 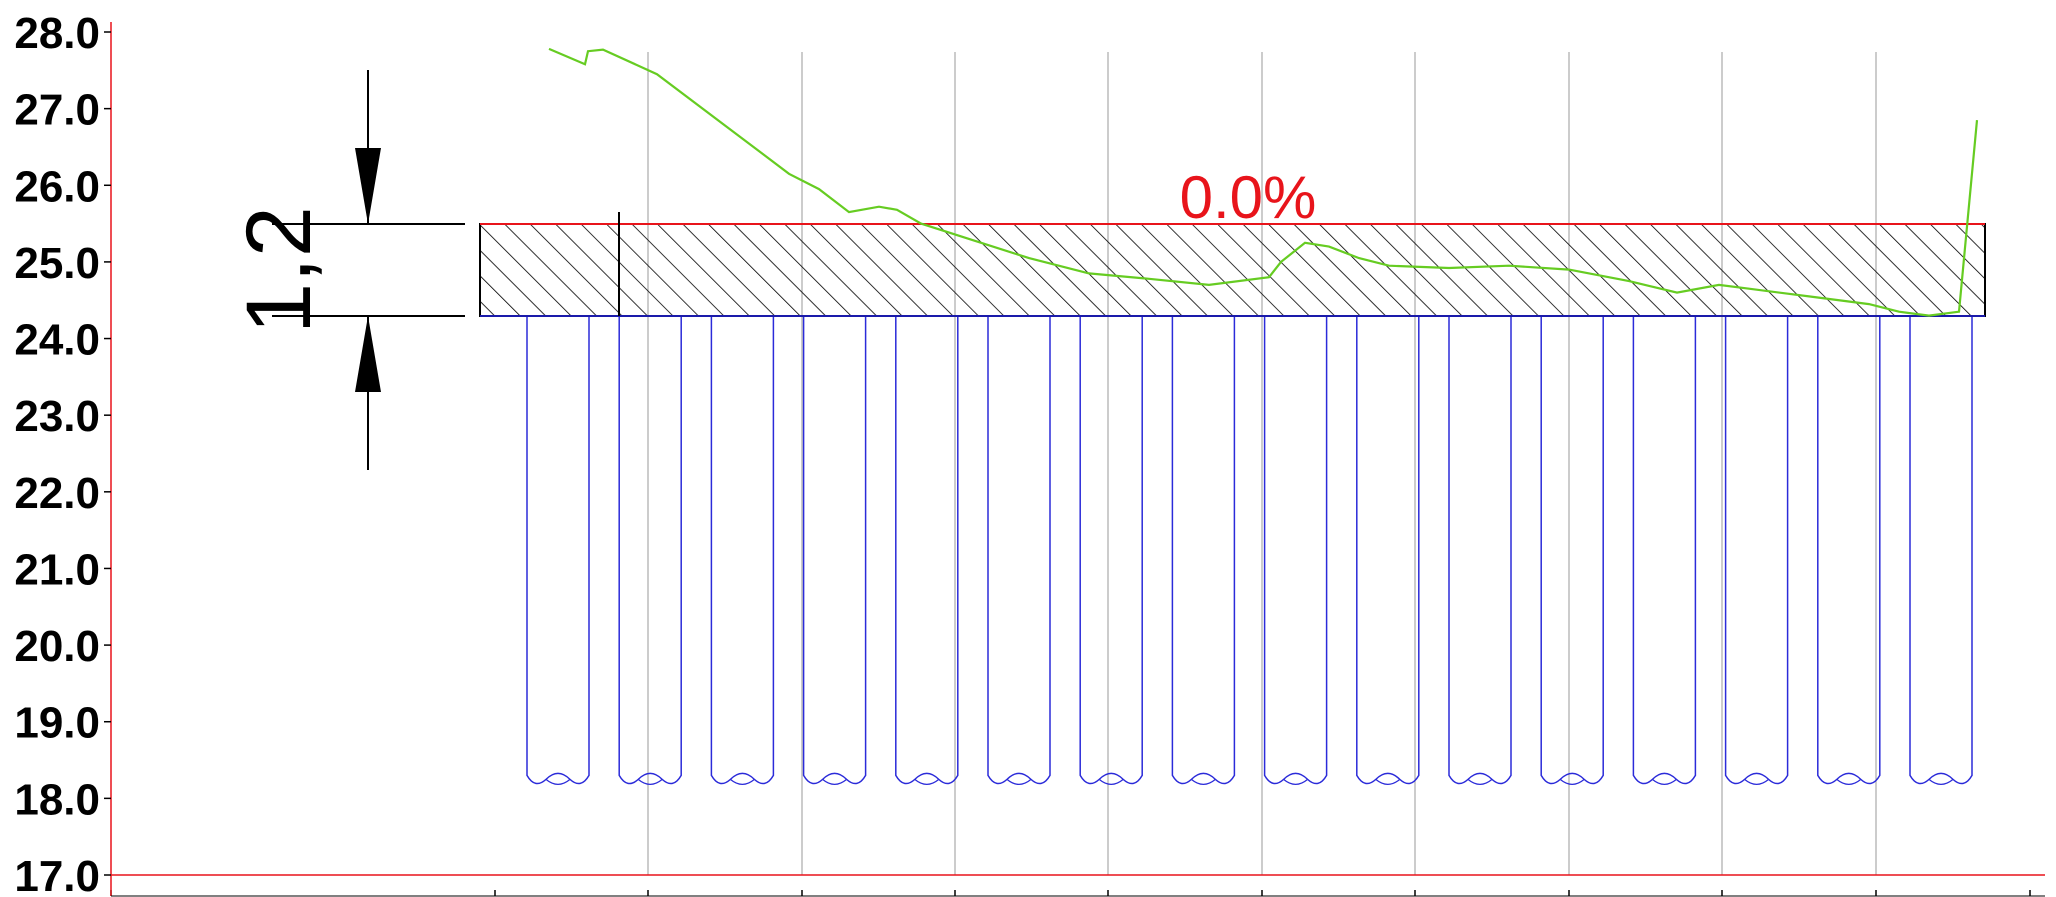 What do you see at coordinates (57, 416) in the screenshot?
I see `y-tick-label: 23.0` at bounding box center [57, 416].